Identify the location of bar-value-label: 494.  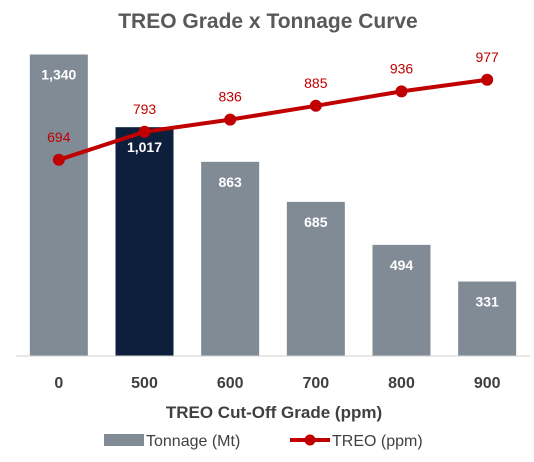
(402, 265).